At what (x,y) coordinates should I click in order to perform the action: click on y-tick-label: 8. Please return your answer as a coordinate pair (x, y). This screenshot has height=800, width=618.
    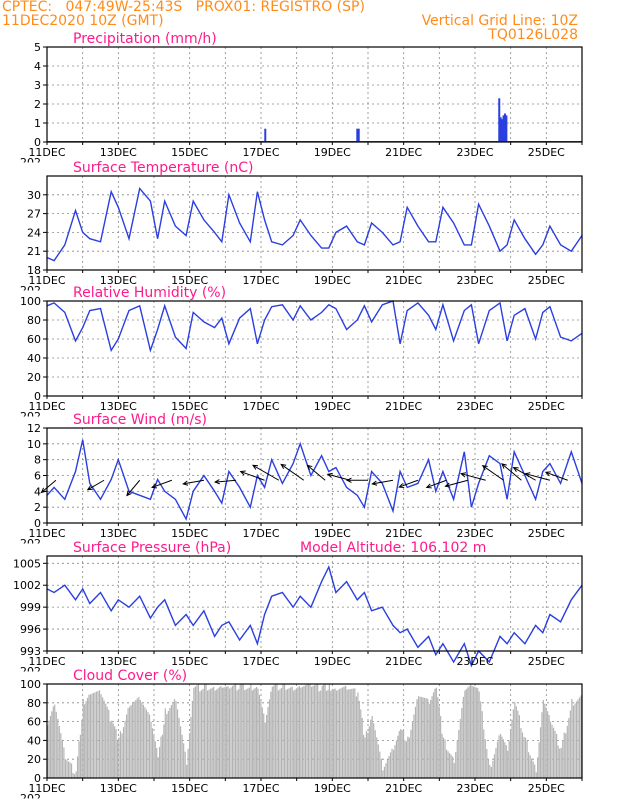
    Looking at the image, I should click on (37, 460).